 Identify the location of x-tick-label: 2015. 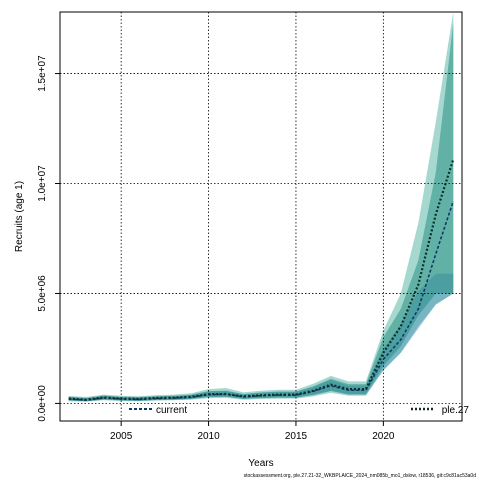
(296, 436).